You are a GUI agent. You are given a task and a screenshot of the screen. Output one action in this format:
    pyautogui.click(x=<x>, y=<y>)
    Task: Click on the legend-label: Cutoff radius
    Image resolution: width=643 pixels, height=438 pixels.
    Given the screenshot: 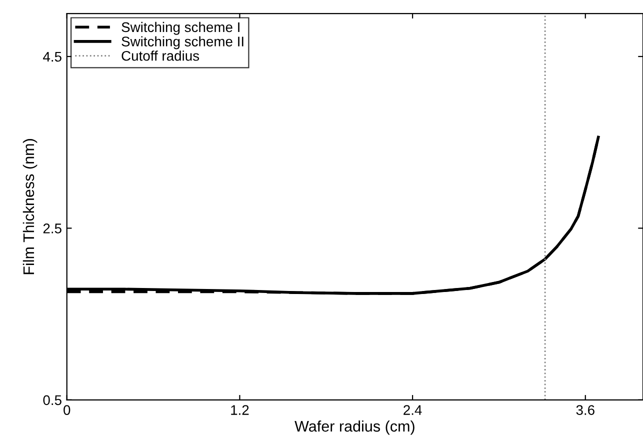 What is the action you would take?
    pyautogui.click(x=161, y=55)
    